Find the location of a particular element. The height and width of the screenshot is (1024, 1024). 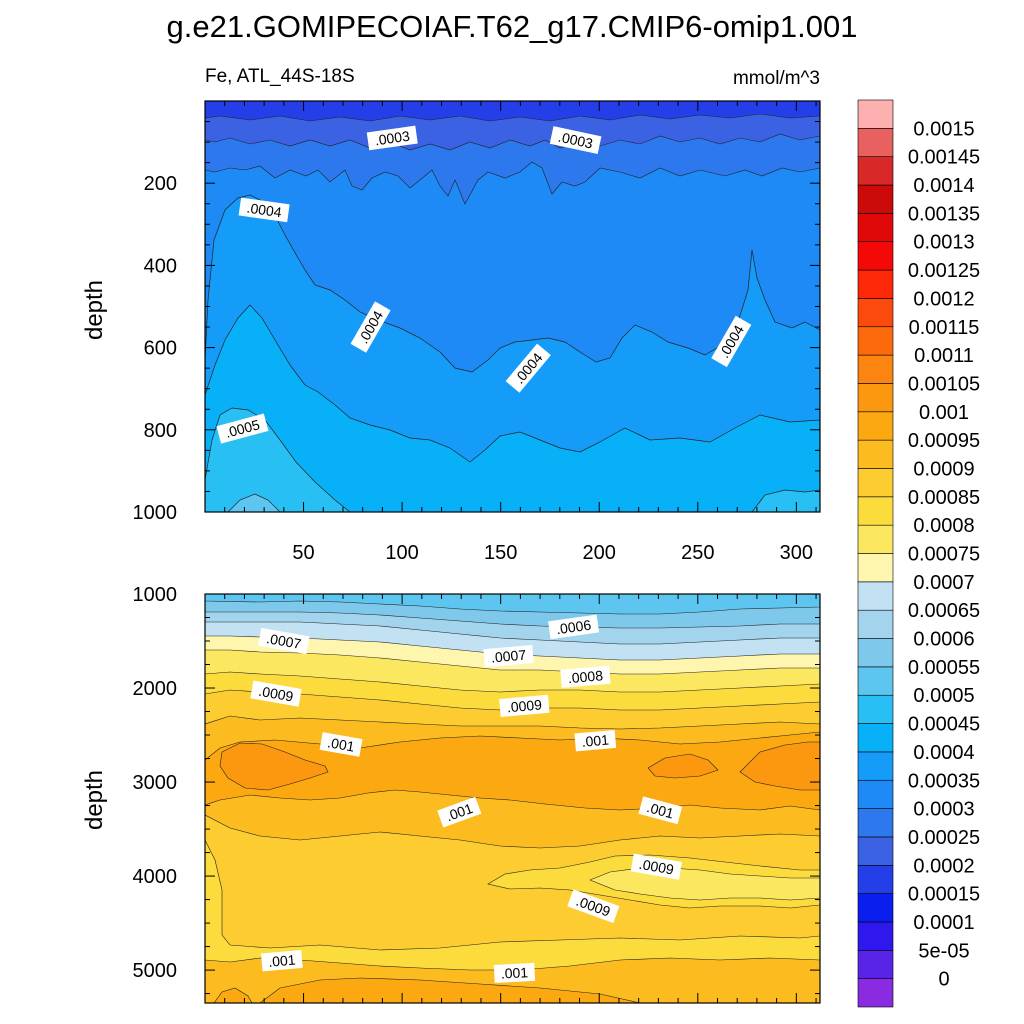

contour-label-text: .0006 is located at coordinates (573, 627).